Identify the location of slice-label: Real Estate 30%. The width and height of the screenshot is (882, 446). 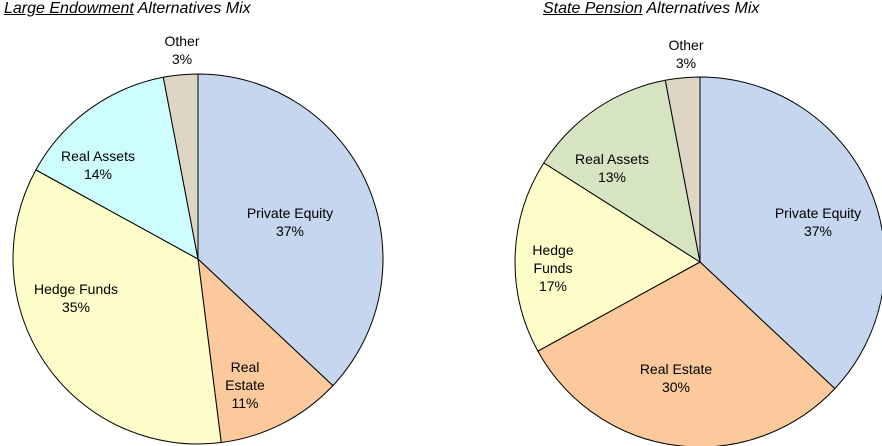
(676, 378).